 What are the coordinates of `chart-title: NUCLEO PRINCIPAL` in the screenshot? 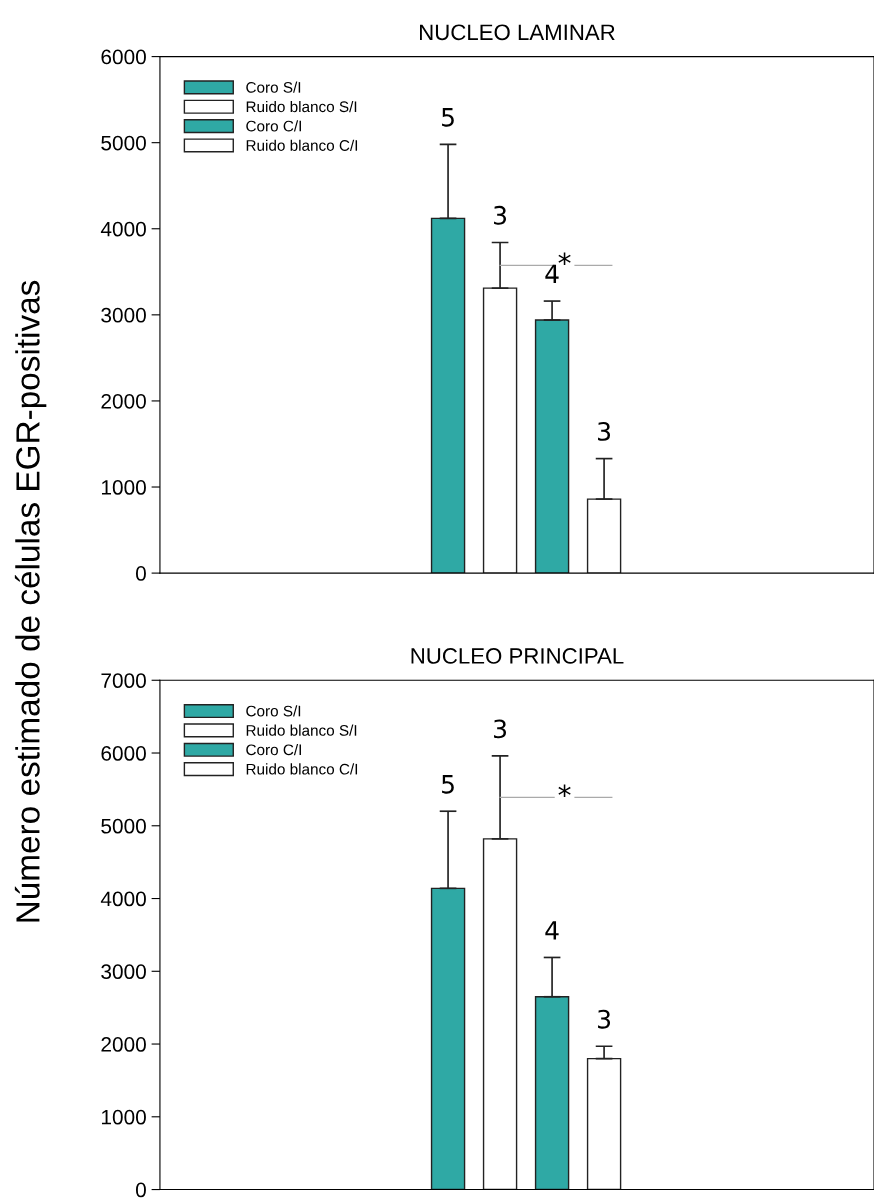 It's located at (517, 656).